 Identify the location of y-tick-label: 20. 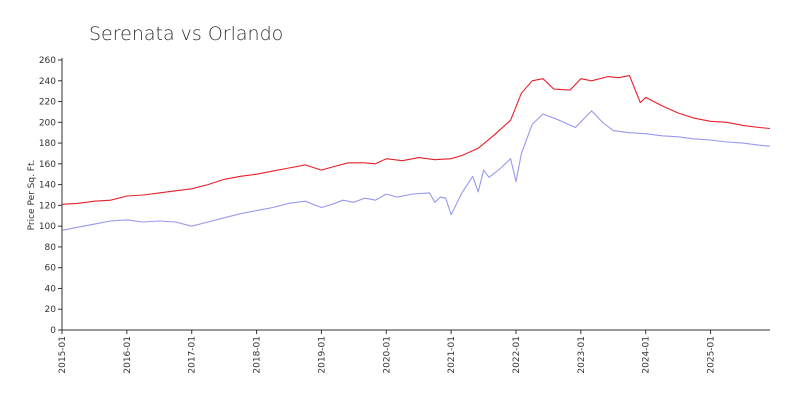
(51, 310).